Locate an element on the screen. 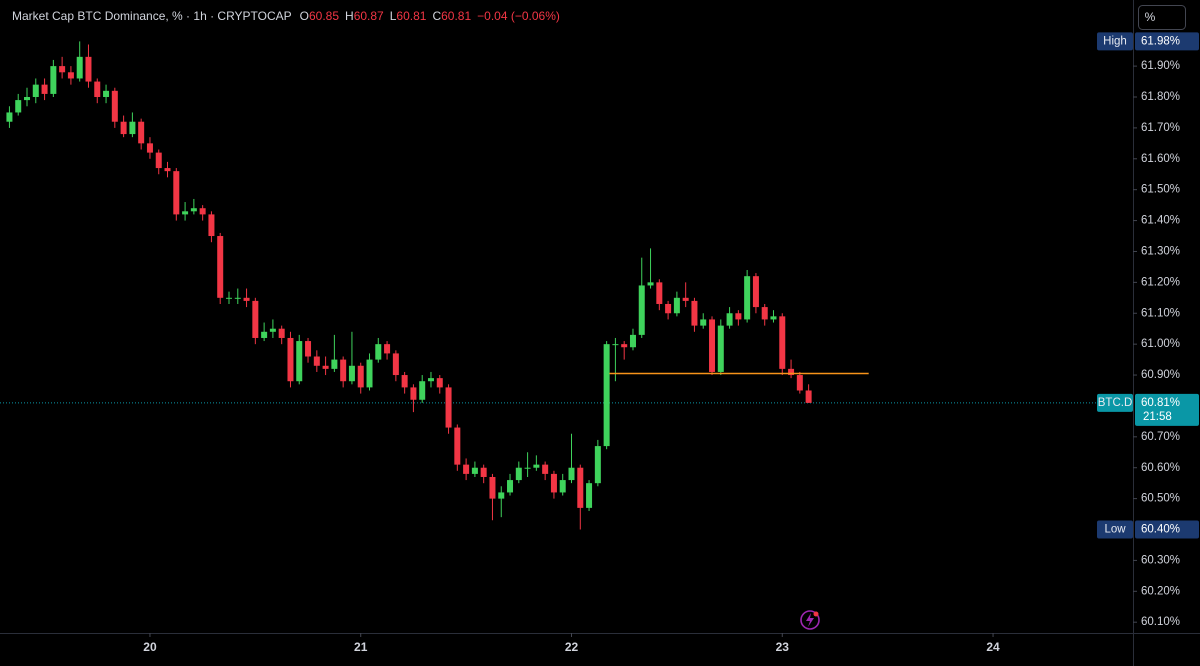 This screenshot has height=666, width=1200. x-tick-label: 24 is located at coordinates (993, 647).